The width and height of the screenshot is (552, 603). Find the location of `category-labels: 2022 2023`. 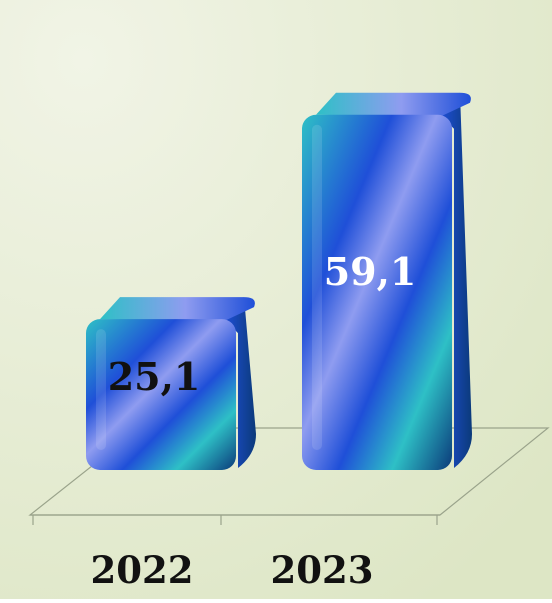

category-labels: 2022 2023 is located at coordinates (232, 570).